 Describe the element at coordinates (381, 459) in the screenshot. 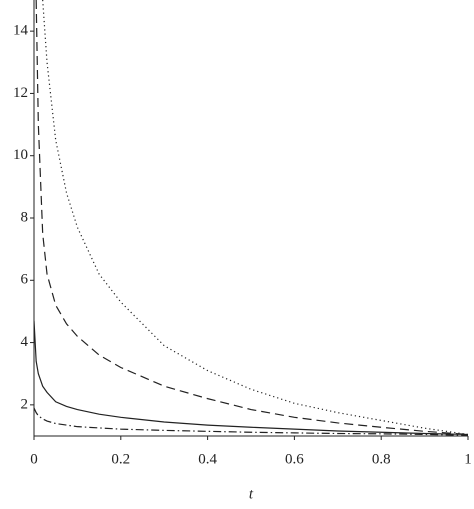

I see `x-tick-label: 0.8` at that location.